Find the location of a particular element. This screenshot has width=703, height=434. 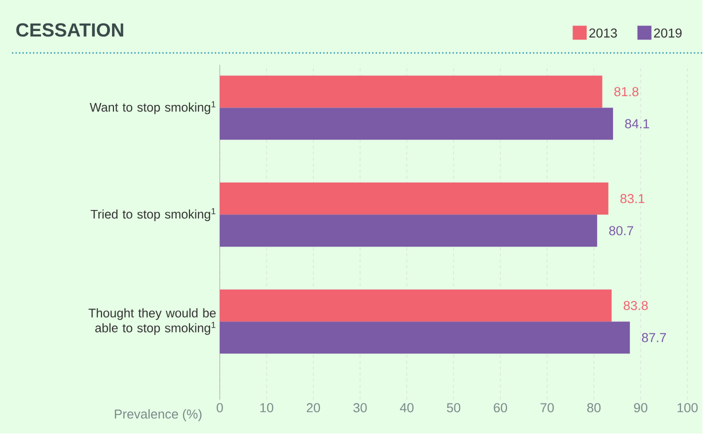

x-tick-label: 100 is located at coordinates (688, 408).